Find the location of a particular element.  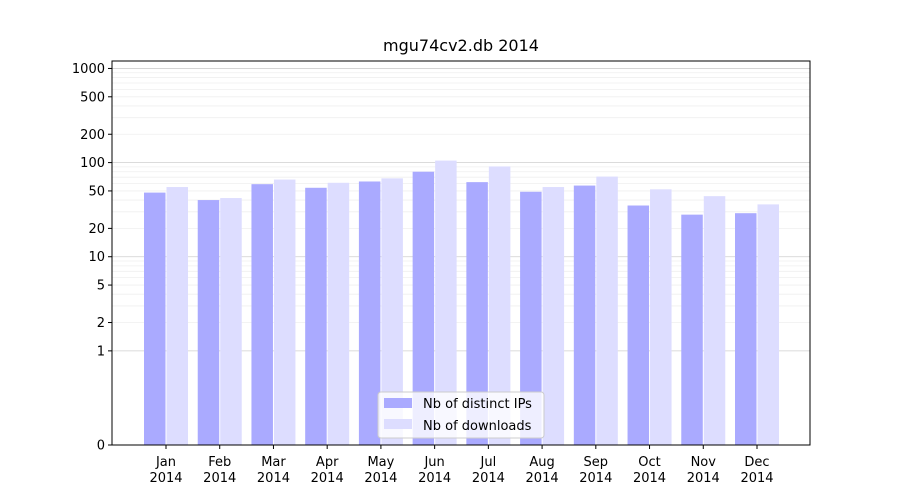

x-tick-label-month: Nov is located at coordinates (704, 462).